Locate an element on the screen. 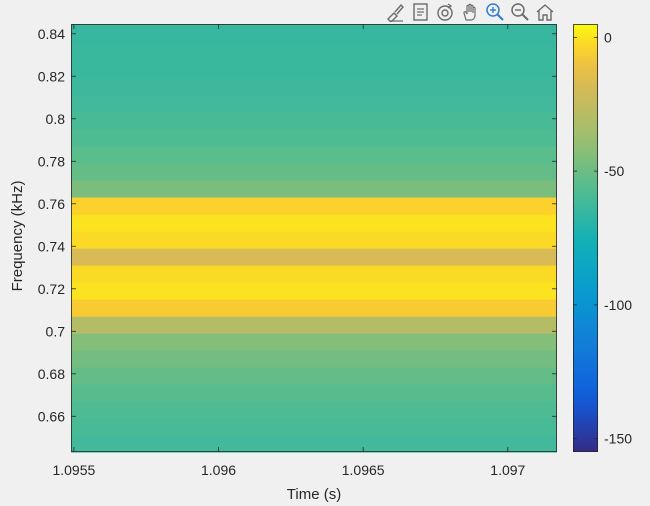 This screenshot has width=650, height=506. rotate-3d-icon is located at coordinates (445, 12).